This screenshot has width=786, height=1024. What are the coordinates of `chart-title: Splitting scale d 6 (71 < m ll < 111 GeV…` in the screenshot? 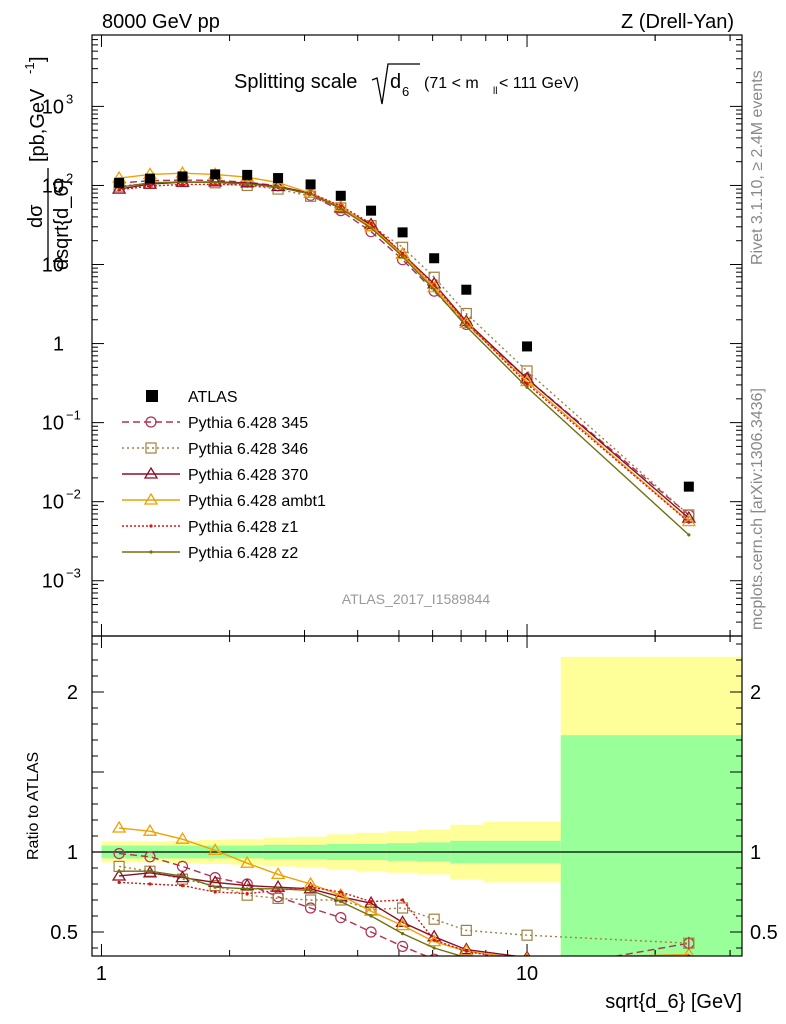 It's located at (406, 84).